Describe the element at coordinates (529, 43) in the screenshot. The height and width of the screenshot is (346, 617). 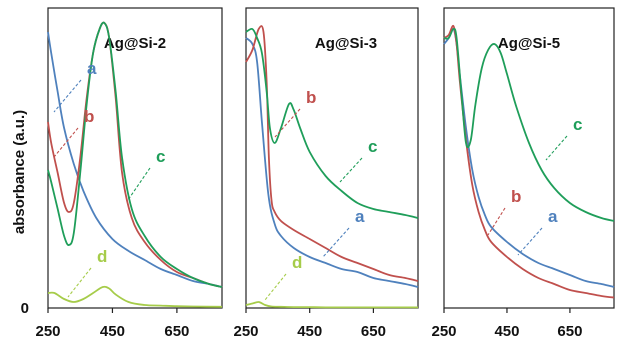
I see `panel-title: Ag@Si-5` at that location.